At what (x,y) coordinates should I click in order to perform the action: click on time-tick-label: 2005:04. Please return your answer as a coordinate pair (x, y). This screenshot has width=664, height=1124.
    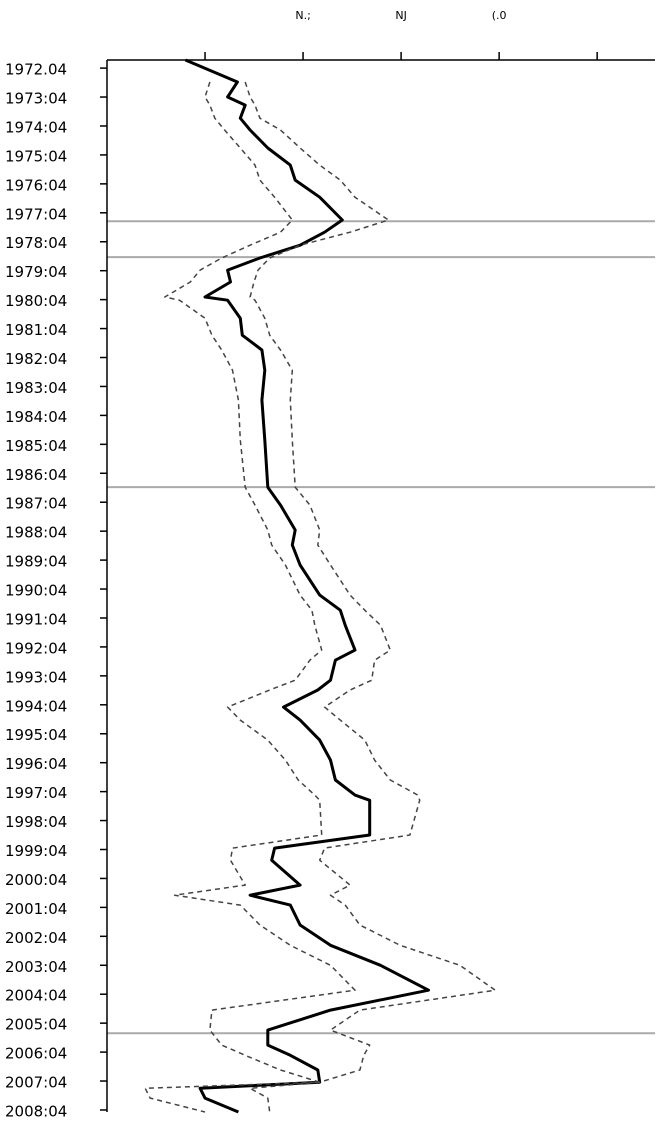
    Looking at the image, I should click on (36, 1025).